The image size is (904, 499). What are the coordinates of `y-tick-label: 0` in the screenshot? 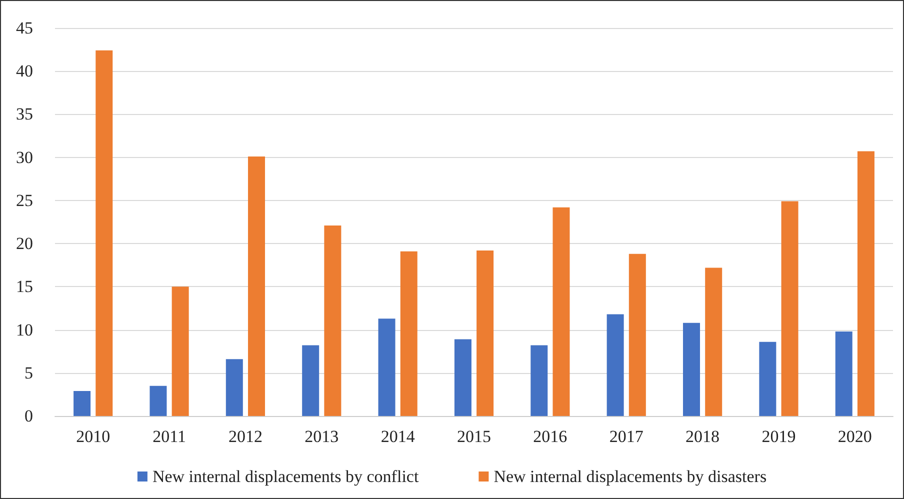 It's located at (28, 416).